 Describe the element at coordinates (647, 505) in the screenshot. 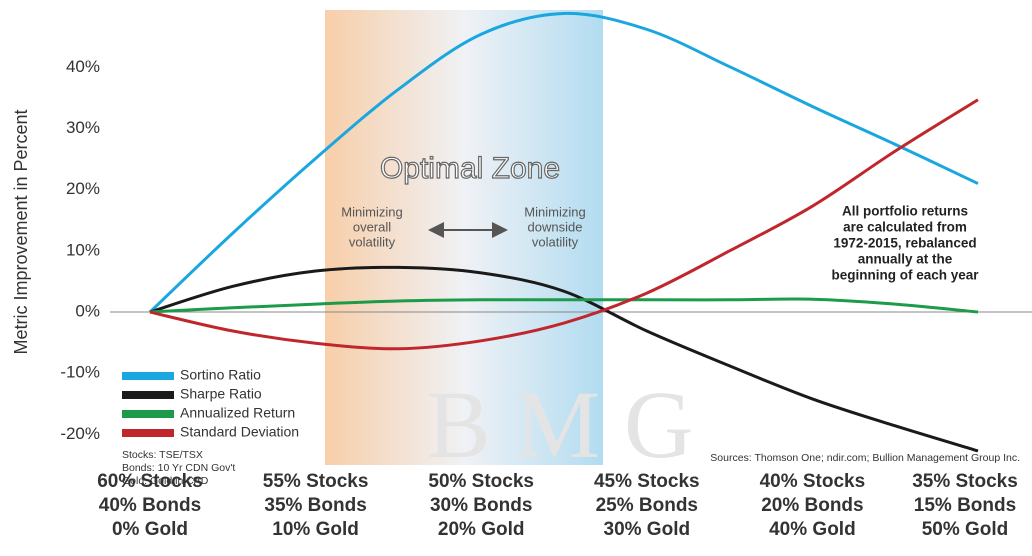

I see `x-tick-label: 25% Bonds` at that location.